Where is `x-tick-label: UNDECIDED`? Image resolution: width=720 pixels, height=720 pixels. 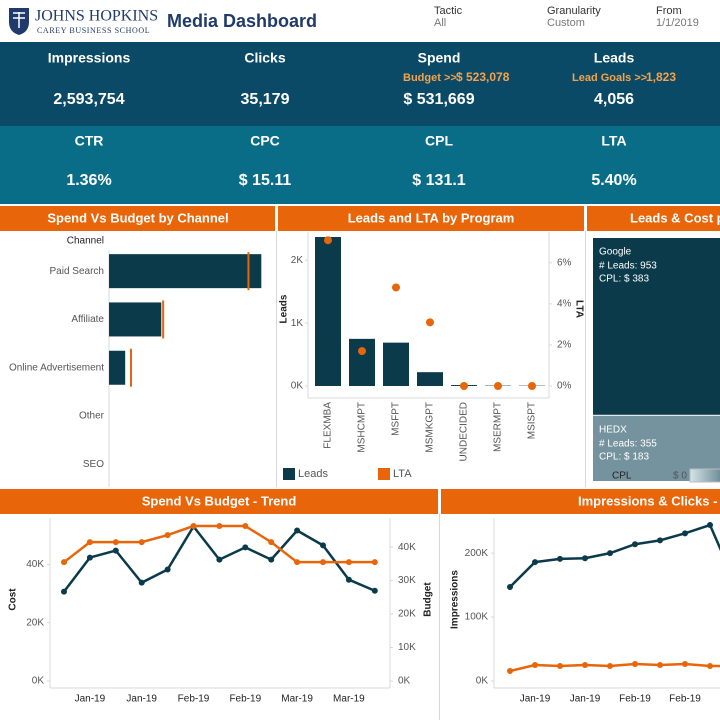 x-tick-label: UNDECIDED is located at coordinates (464, 431).